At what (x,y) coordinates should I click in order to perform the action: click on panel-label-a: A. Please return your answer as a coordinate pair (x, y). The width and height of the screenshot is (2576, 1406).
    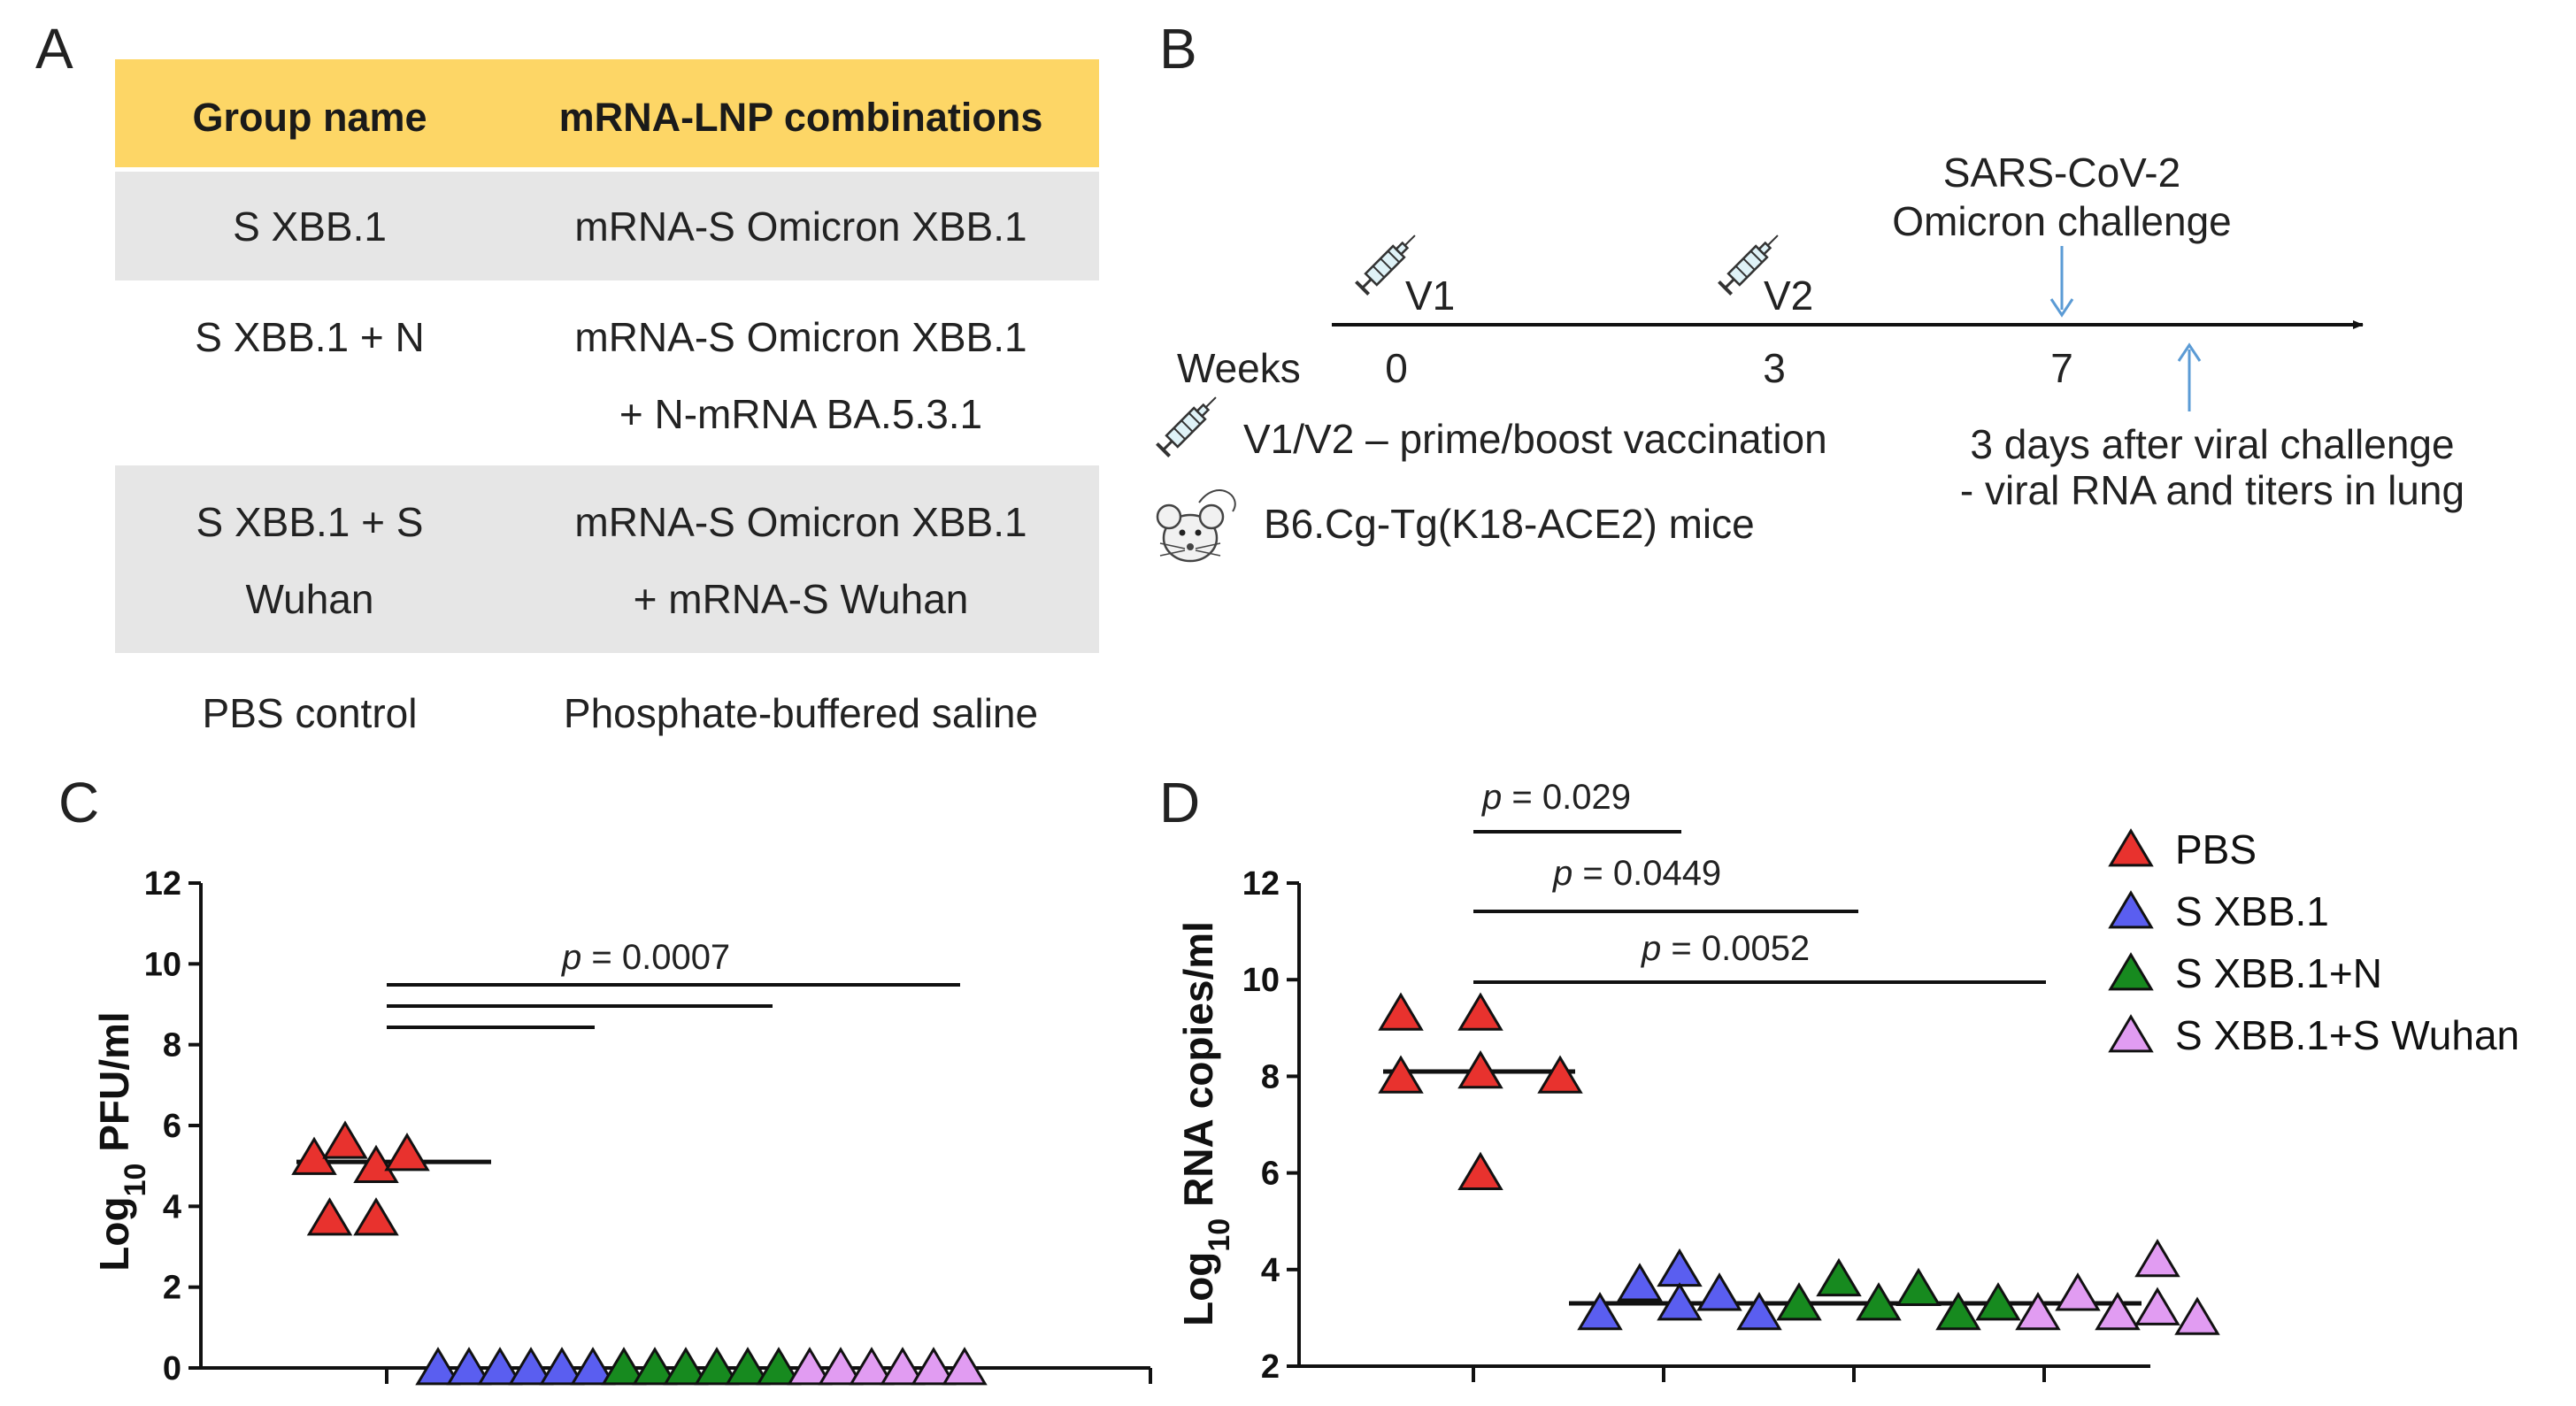
    Looking at the image, I should click on (54, 49).